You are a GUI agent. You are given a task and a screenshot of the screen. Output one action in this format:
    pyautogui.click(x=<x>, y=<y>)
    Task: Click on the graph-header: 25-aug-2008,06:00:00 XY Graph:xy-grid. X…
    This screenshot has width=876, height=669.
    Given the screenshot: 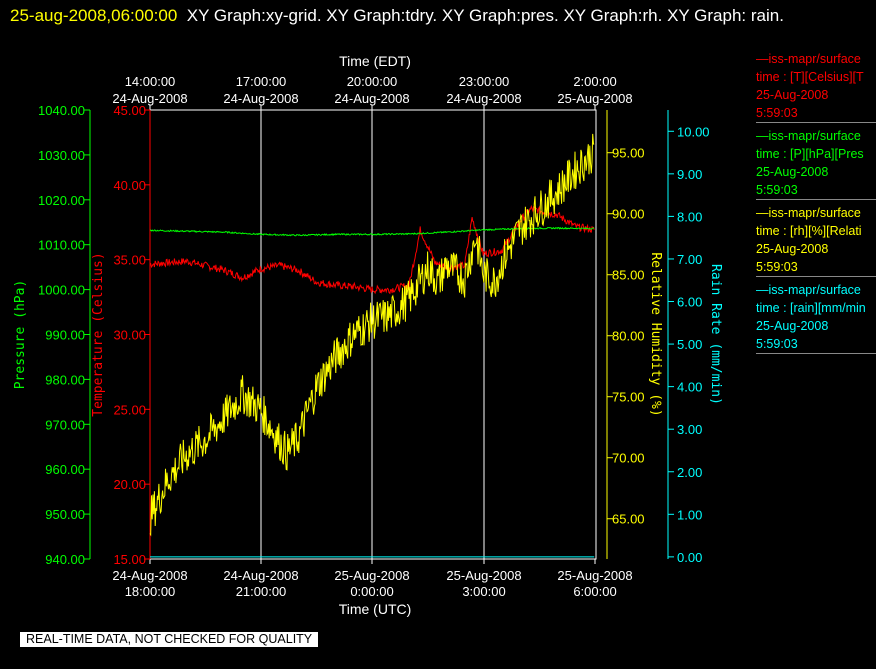 What is the action you would take?
    pyautogui.click(x=440, y=15)
    